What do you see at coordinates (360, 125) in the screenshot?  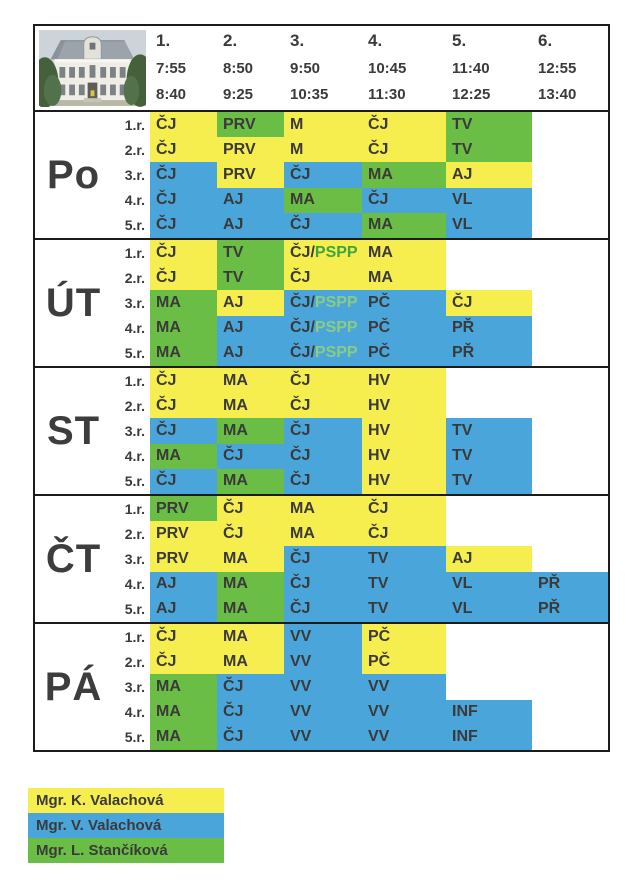 I see `timetable-row: 1.r. ČJ PRV M ČJ TV` at bounding box center [360, 125].